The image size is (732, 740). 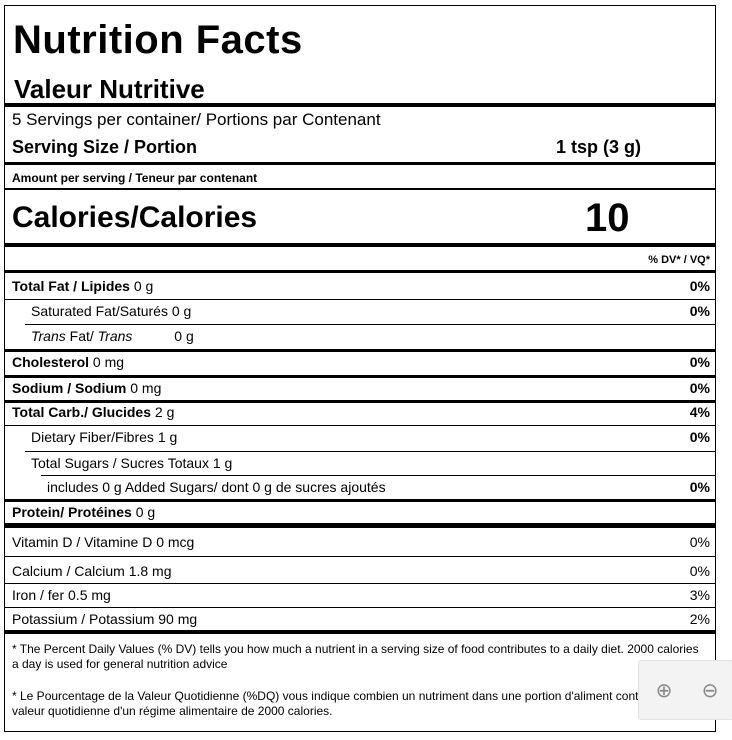 I want to click on cholesterol-row: Cholesterol 0 mg, so click(x=68, y=362).